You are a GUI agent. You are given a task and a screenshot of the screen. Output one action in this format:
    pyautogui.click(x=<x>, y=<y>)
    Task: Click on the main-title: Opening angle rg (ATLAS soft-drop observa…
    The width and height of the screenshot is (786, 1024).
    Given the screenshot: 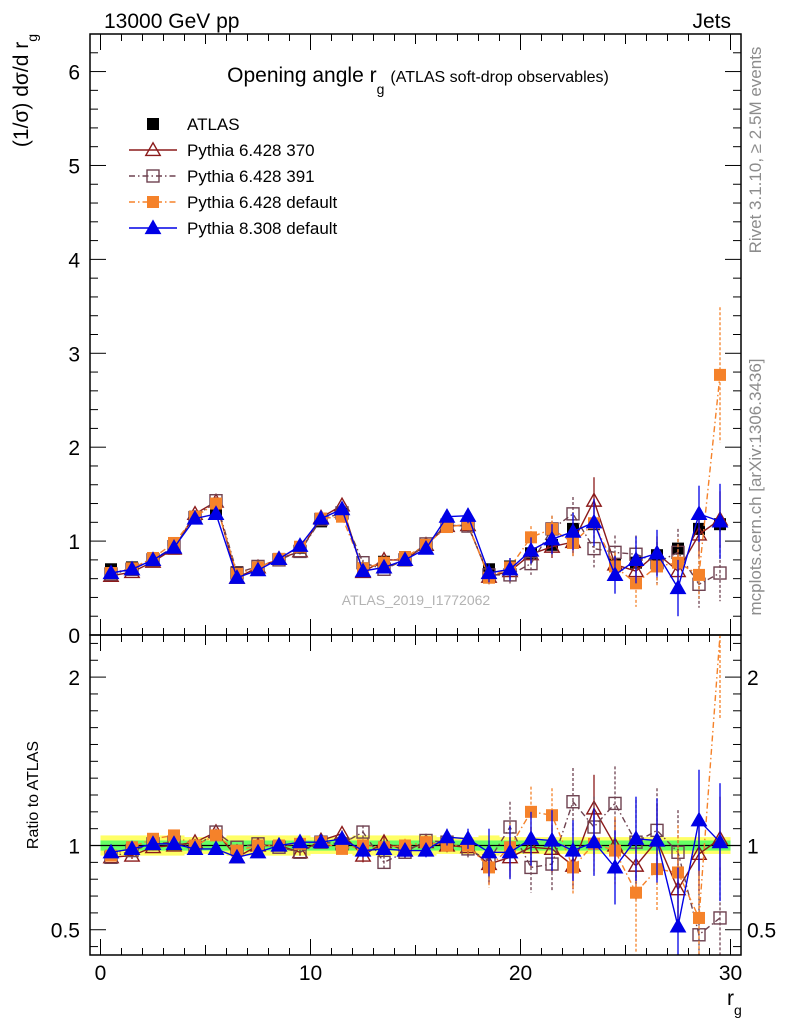 What is the action you would take?
    pyautogui.click(x=418, y=80)
    